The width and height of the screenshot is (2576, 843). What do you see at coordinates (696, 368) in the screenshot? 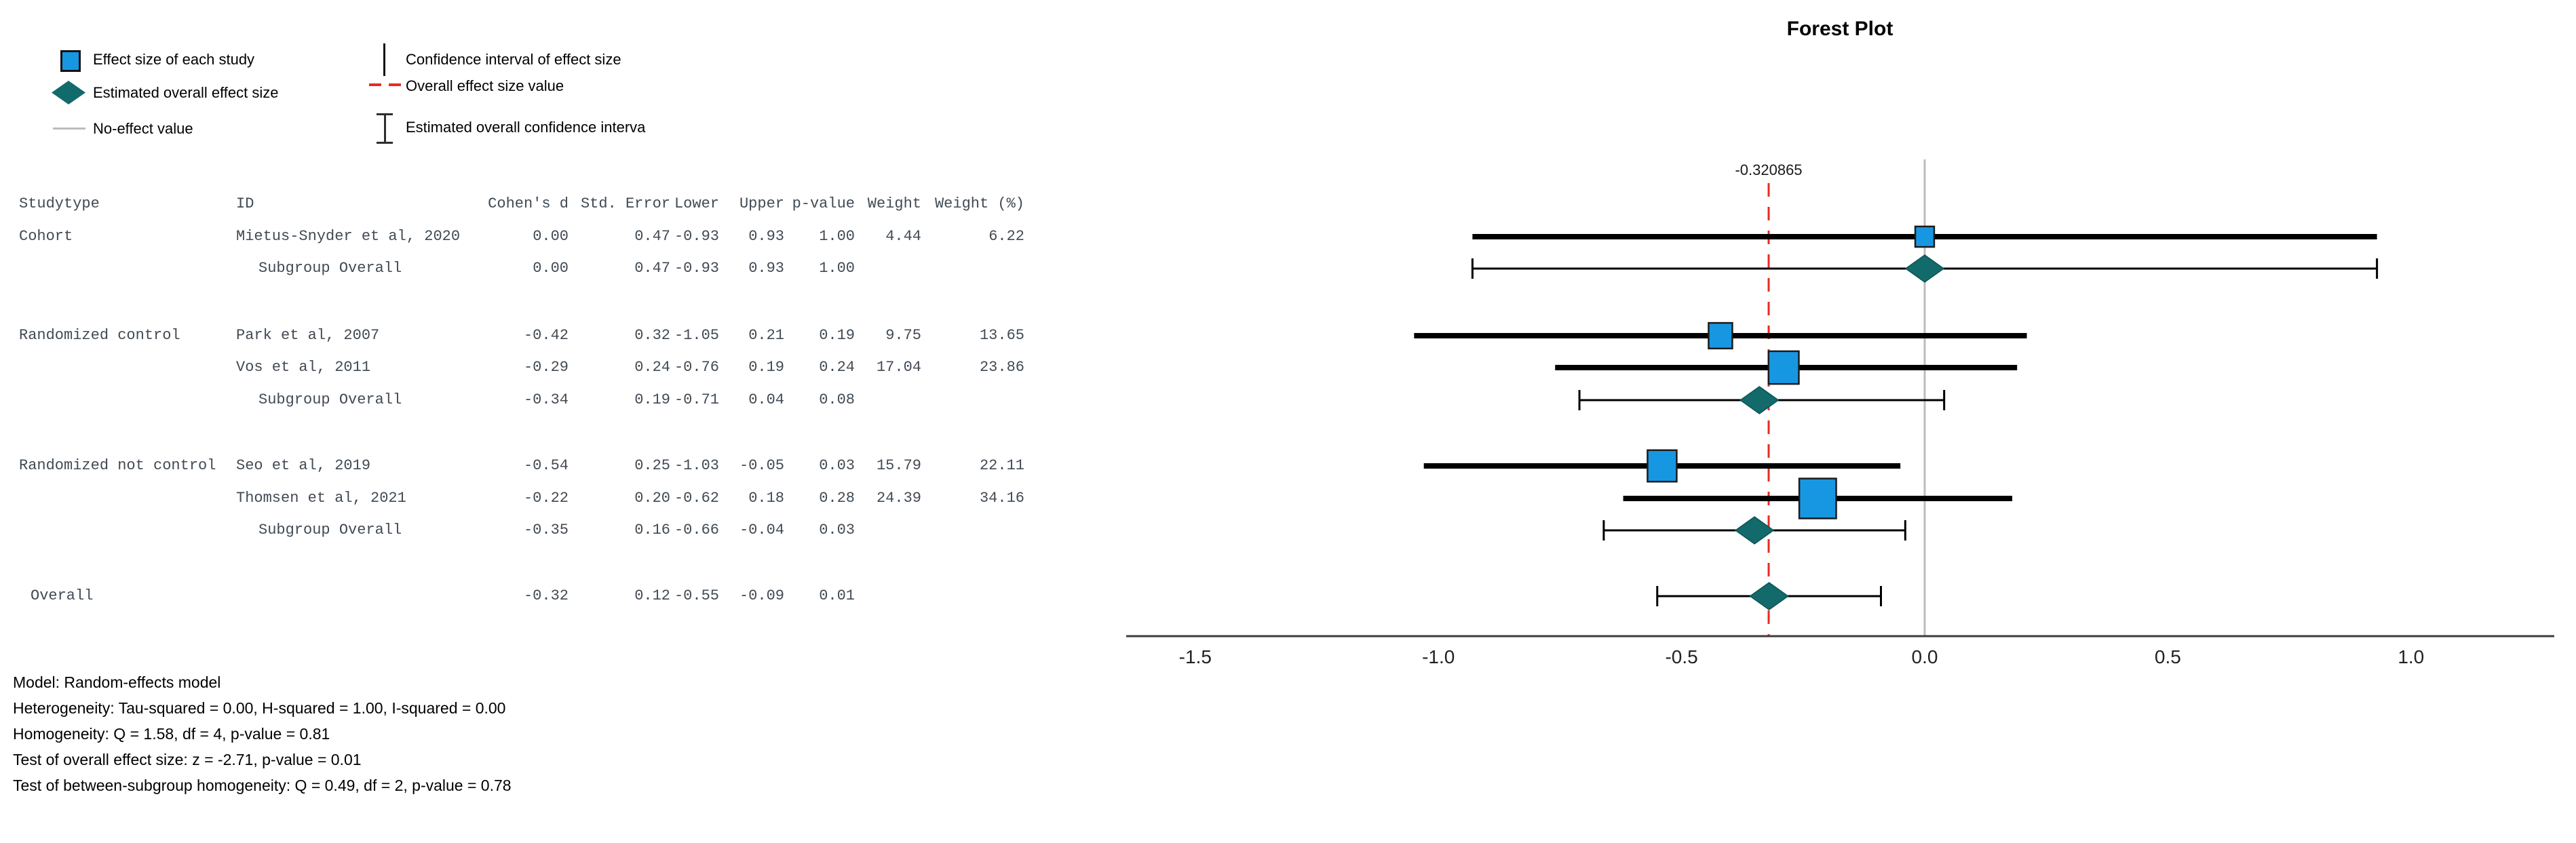
I see `table-cell-lower: -0.76` at bounding box center [696, 368].